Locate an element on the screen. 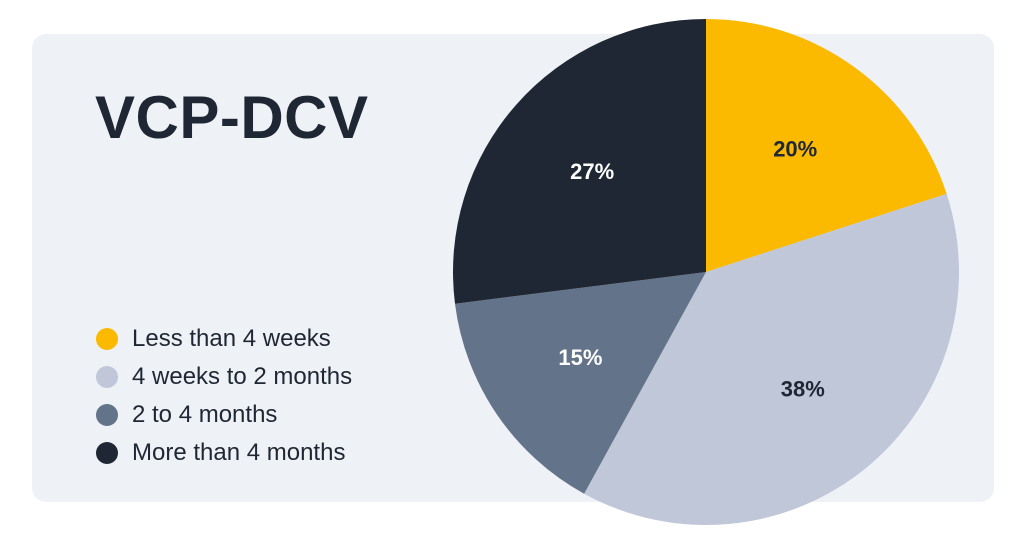 The image size is (1024, 538). legend-item: 2 to 4 months is located at coordinates (224, 415).